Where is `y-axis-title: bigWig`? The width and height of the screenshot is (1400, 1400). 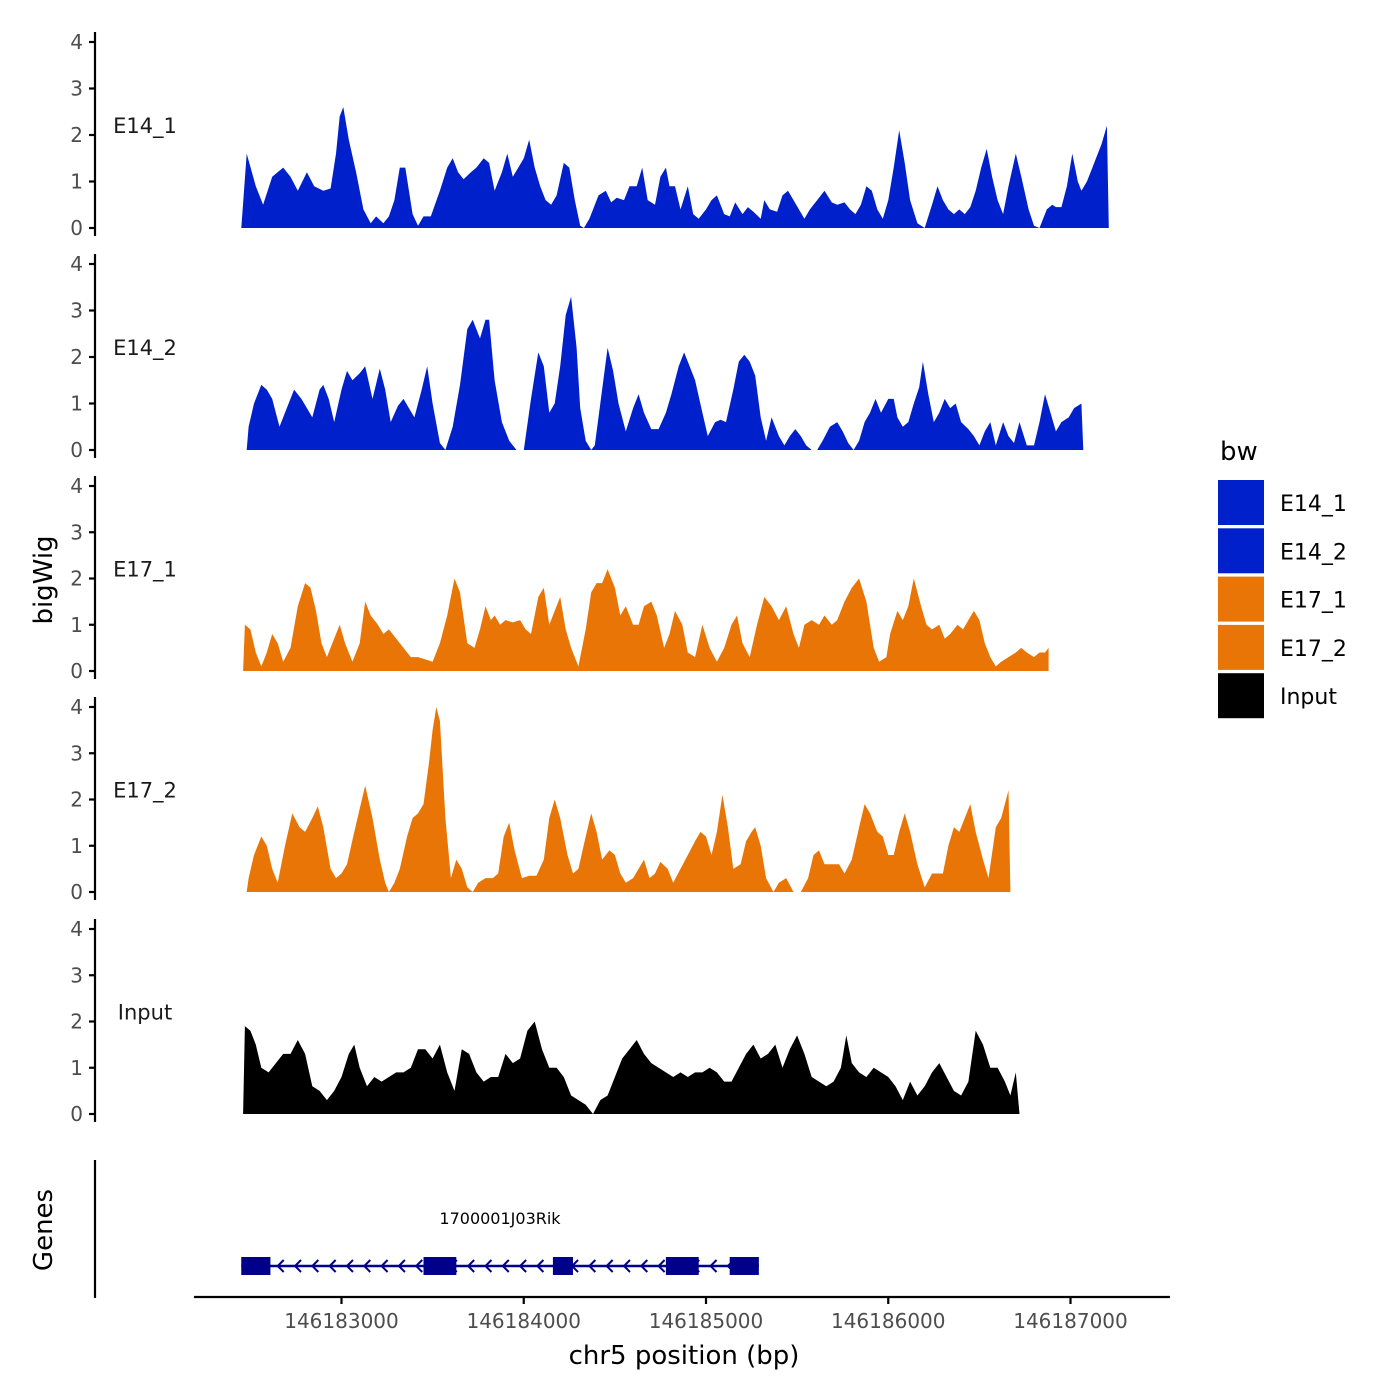
y-axis-title: bigWig is located at coordinates (44, 579).